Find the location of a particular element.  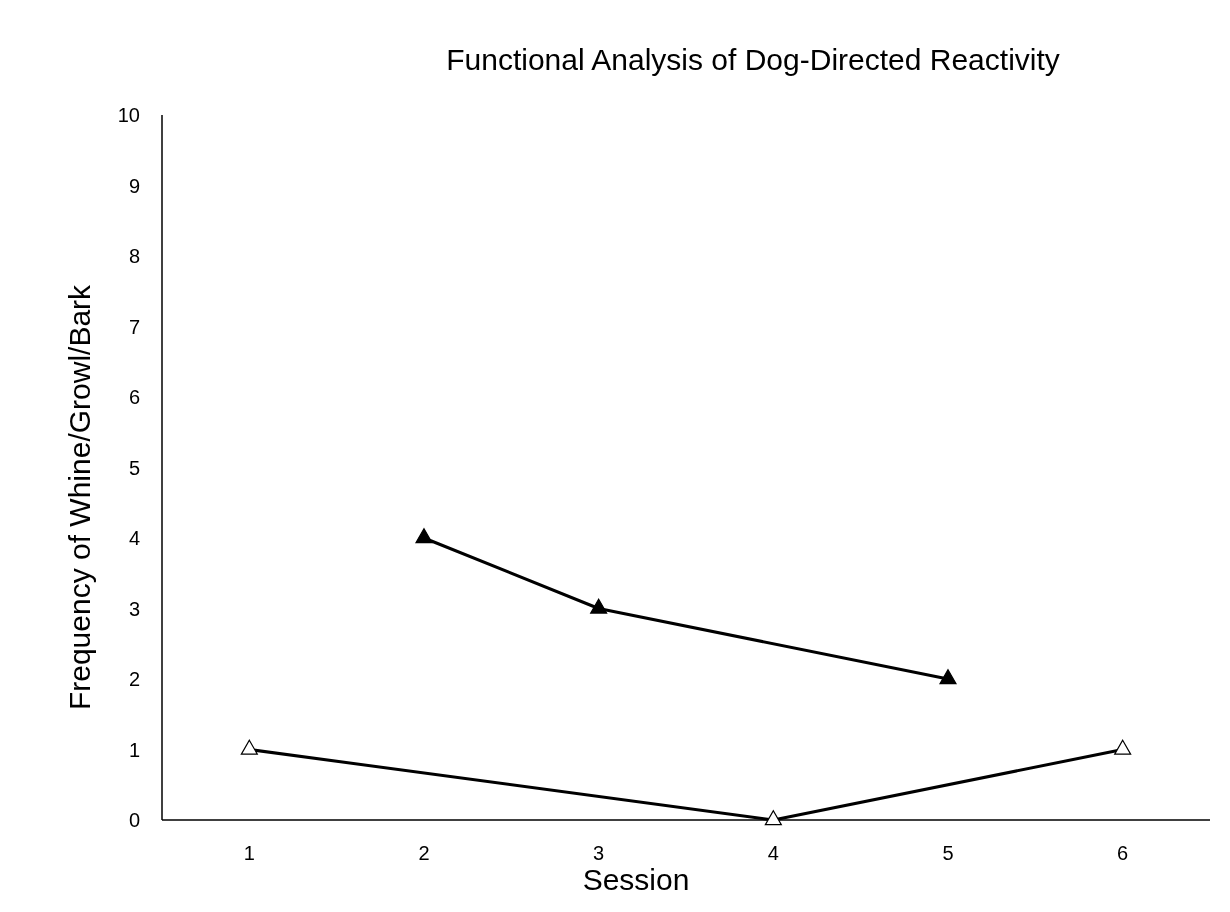

x-tick-label: 6 is located at coordinates (1123, 853).